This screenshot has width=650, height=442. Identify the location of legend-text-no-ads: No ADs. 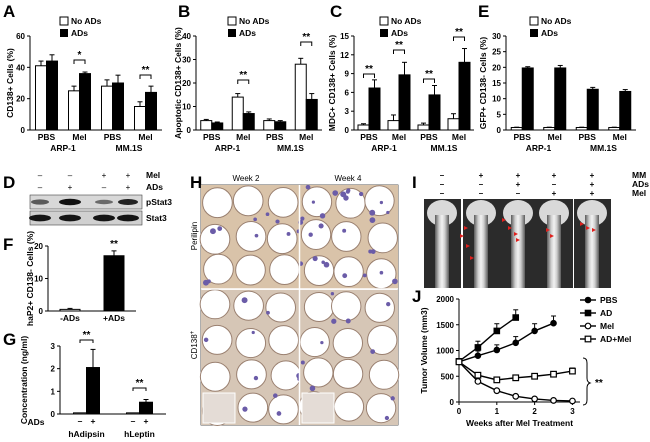
(86, 21).